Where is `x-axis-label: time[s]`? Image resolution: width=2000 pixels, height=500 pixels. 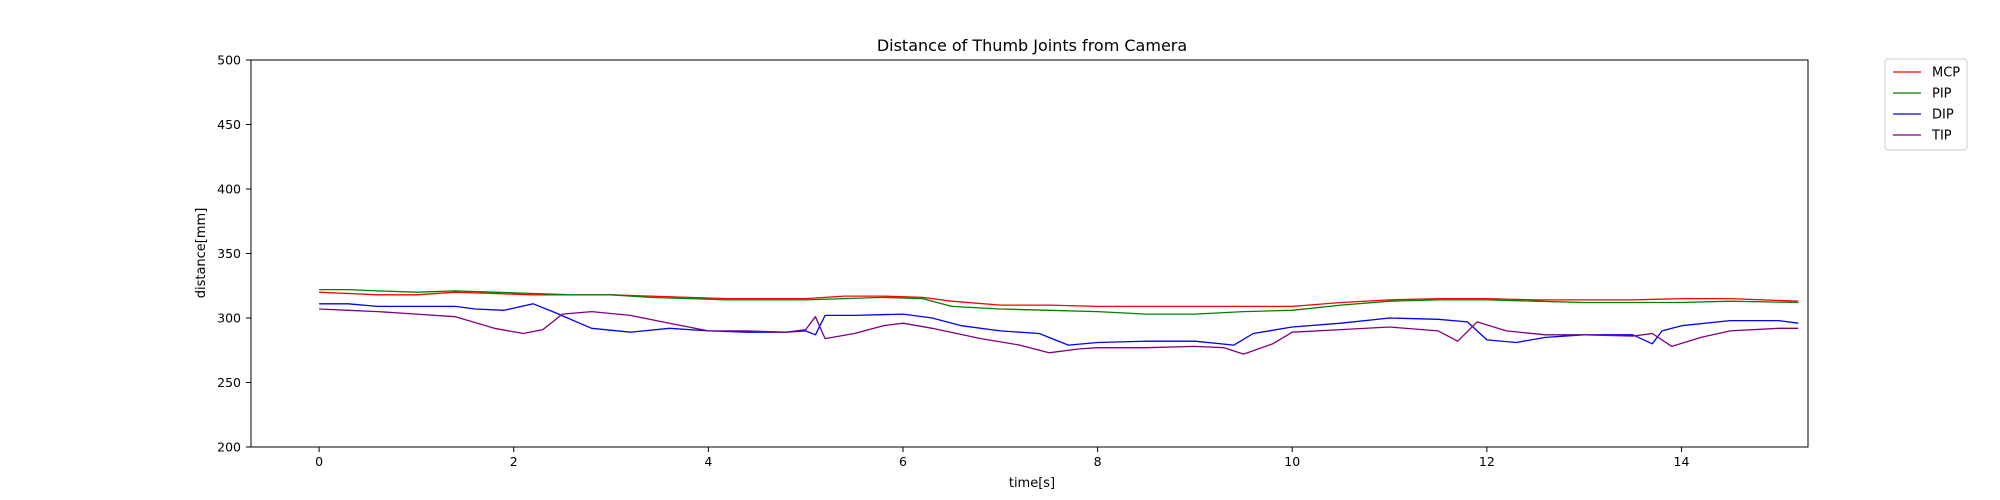
x-axis-label: time[s] is located at coordinates (1032, 483).